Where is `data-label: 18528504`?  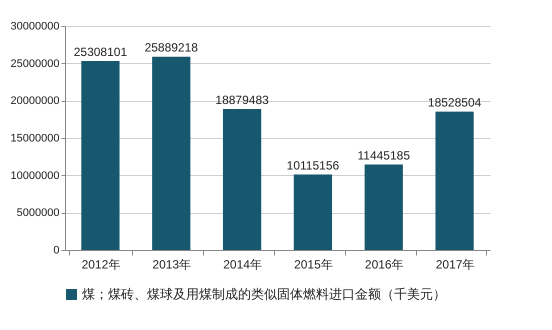 data-label: 18528504 is located at coordinates (455, 103).